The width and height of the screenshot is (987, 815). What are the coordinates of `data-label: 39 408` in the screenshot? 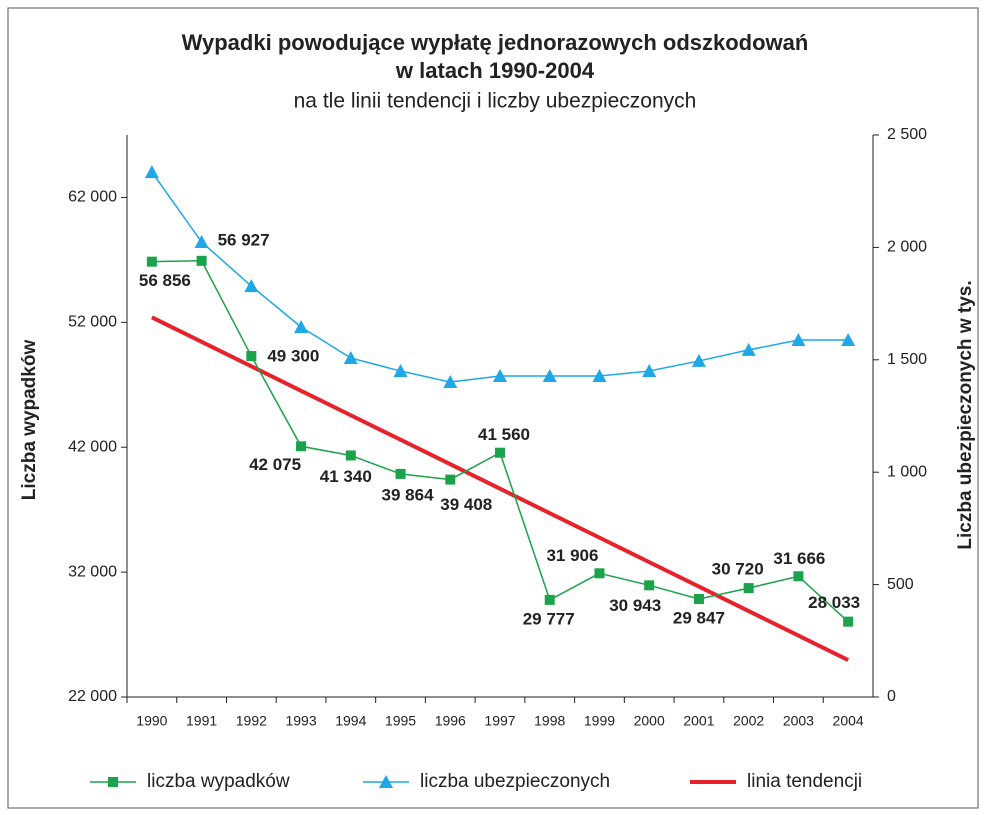 It's located at (466, 504).